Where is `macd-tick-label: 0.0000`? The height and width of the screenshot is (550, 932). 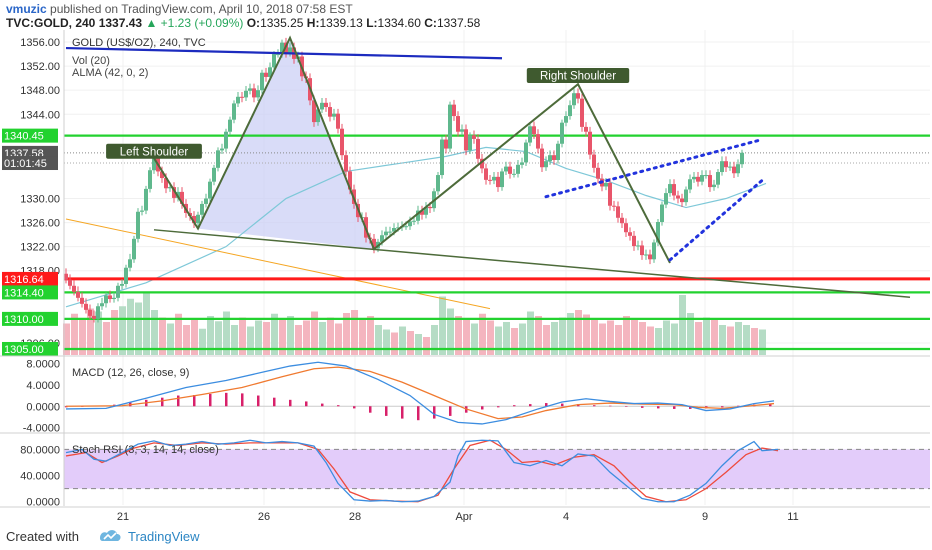
macd-tick-label: 0.0000 is located at coordinates (43, 407).